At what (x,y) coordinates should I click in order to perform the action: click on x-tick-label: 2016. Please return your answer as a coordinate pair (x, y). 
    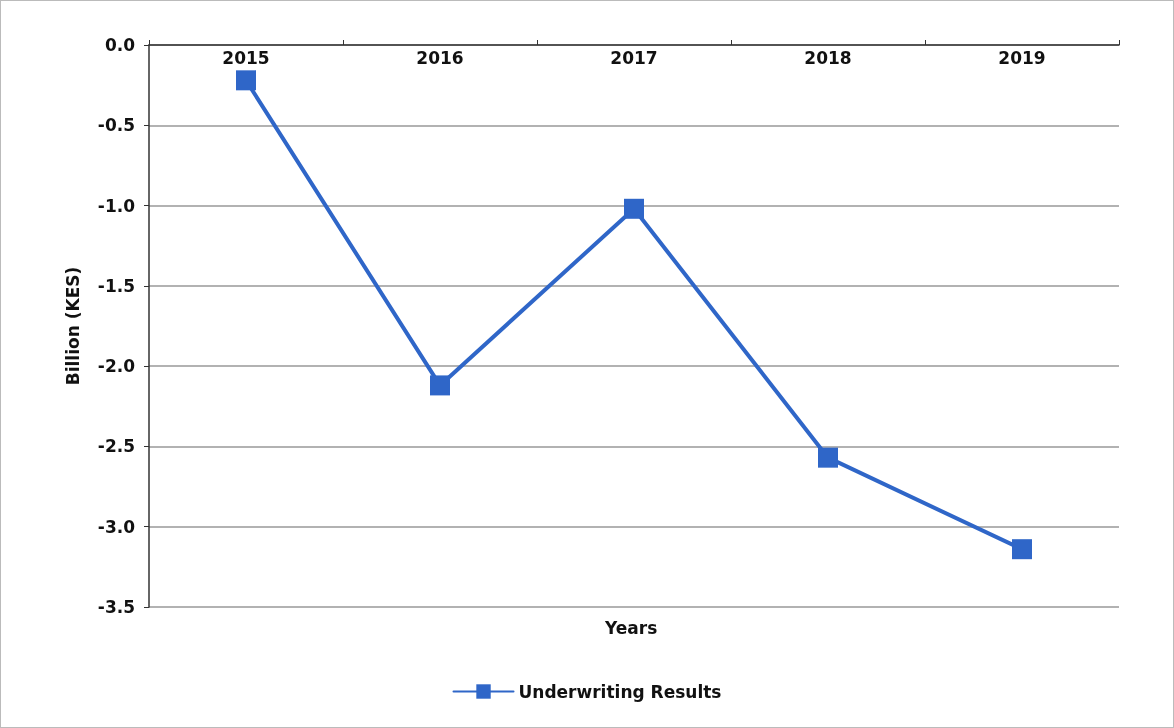
    Looking at the image, I should click on (440, 57).